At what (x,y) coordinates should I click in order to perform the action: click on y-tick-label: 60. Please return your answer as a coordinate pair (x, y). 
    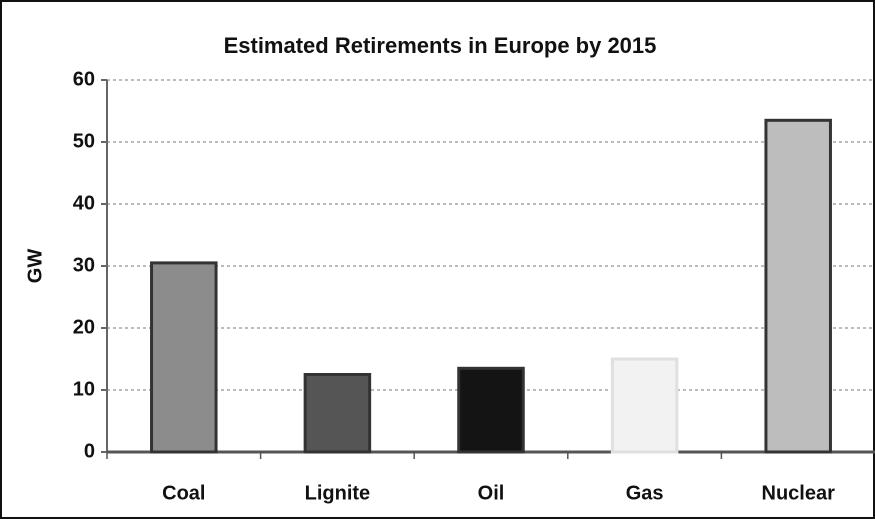
    Looking at the image, I should click on (84, 79).